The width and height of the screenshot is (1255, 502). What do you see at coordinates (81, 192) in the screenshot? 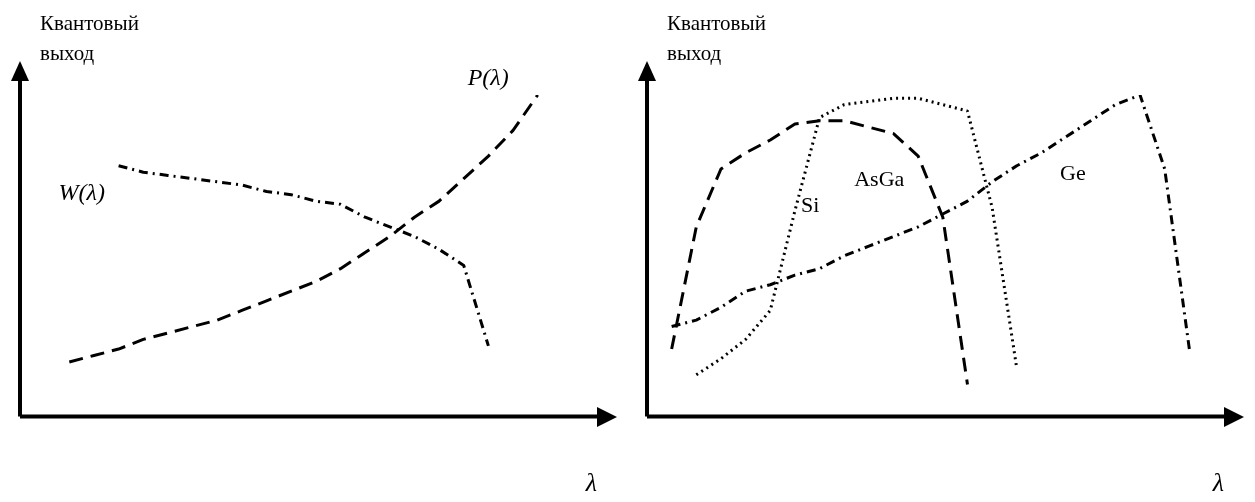
I see `series-label: W(λ)` at bounding box center [81, 192].